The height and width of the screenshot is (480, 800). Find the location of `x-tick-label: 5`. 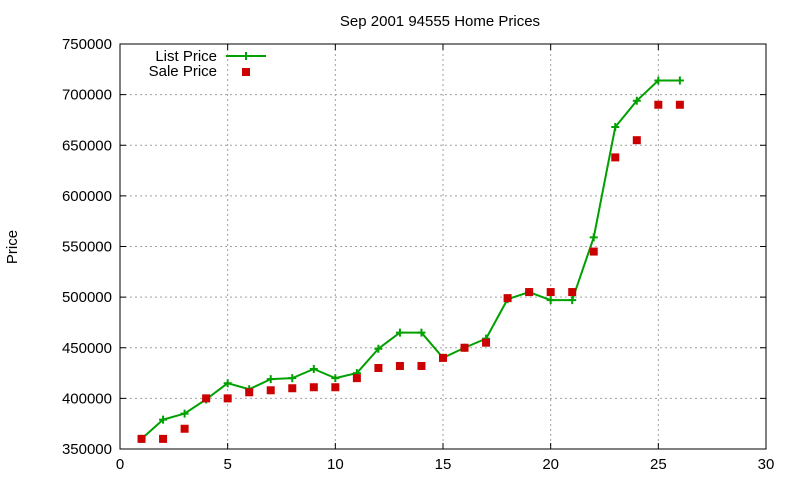

x-tick-label: 5 is located at coordinates (227, 464).